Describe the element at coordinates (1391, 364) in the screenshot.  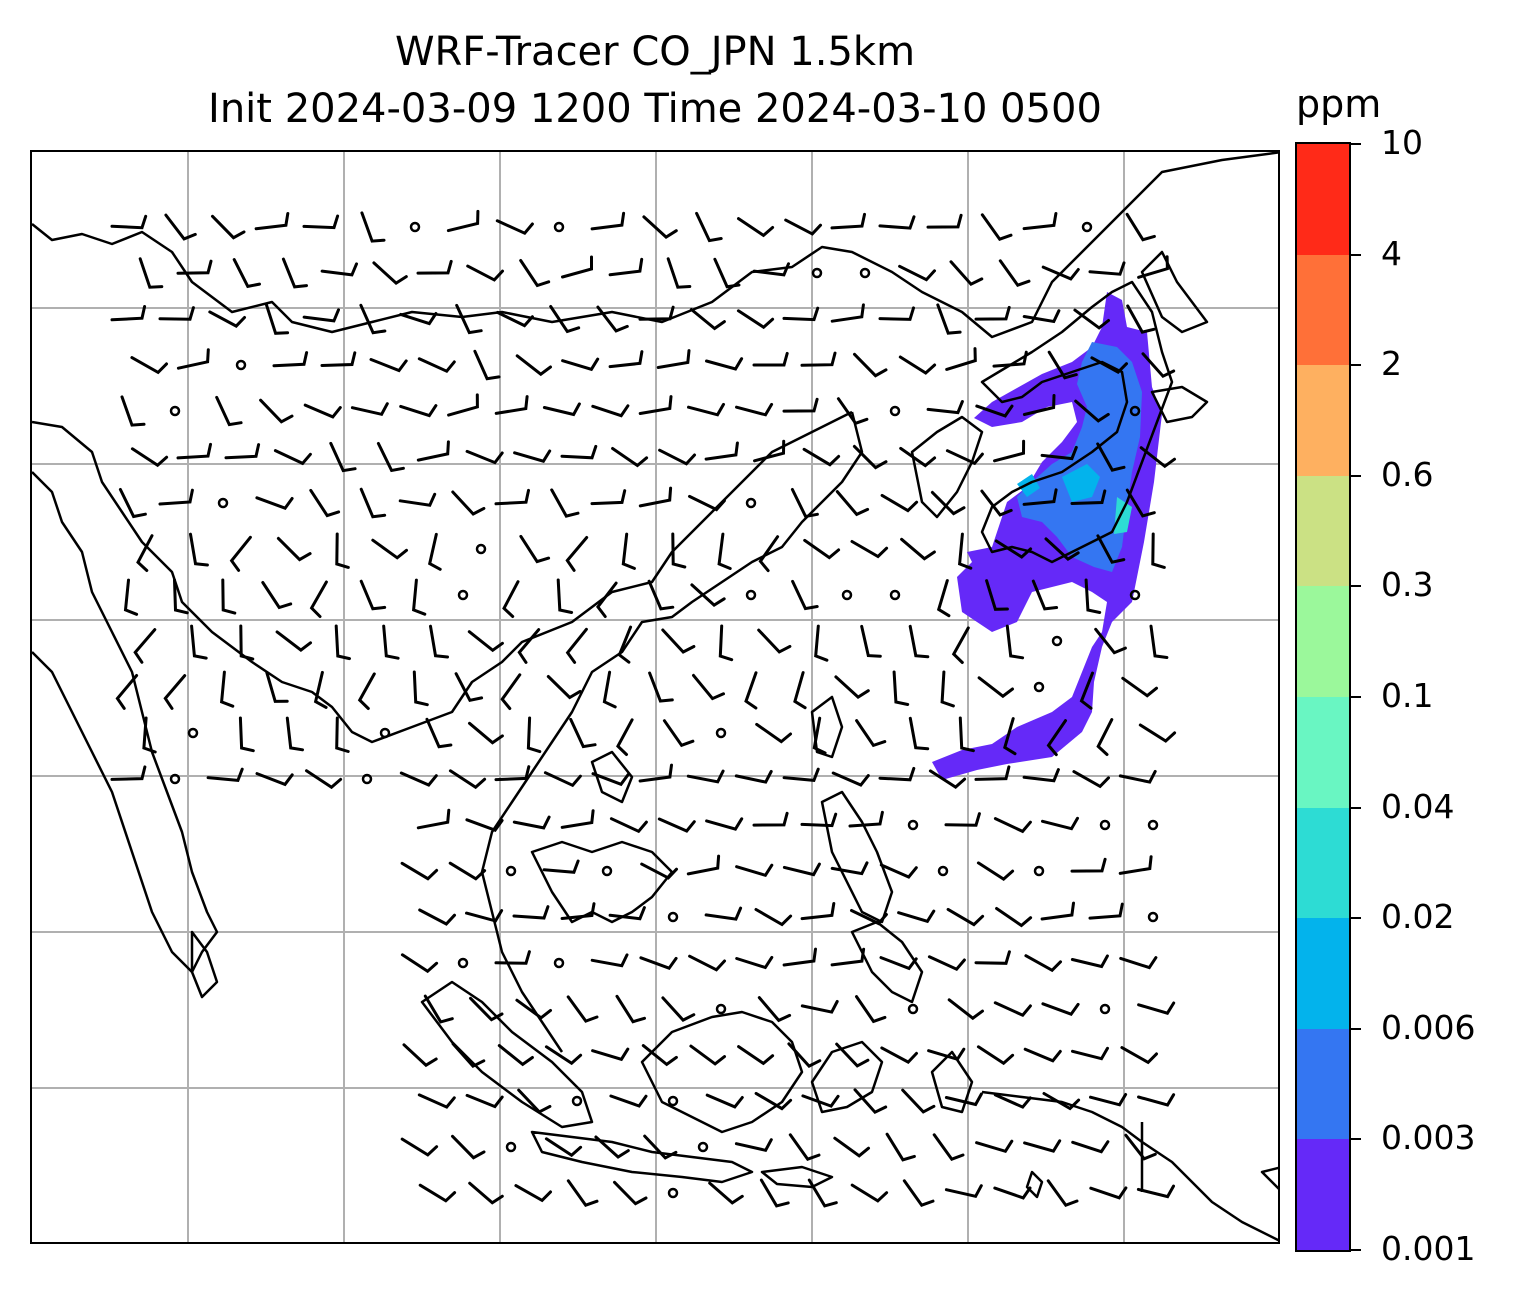
I see `colorbar-tick-label: 2` at that location.